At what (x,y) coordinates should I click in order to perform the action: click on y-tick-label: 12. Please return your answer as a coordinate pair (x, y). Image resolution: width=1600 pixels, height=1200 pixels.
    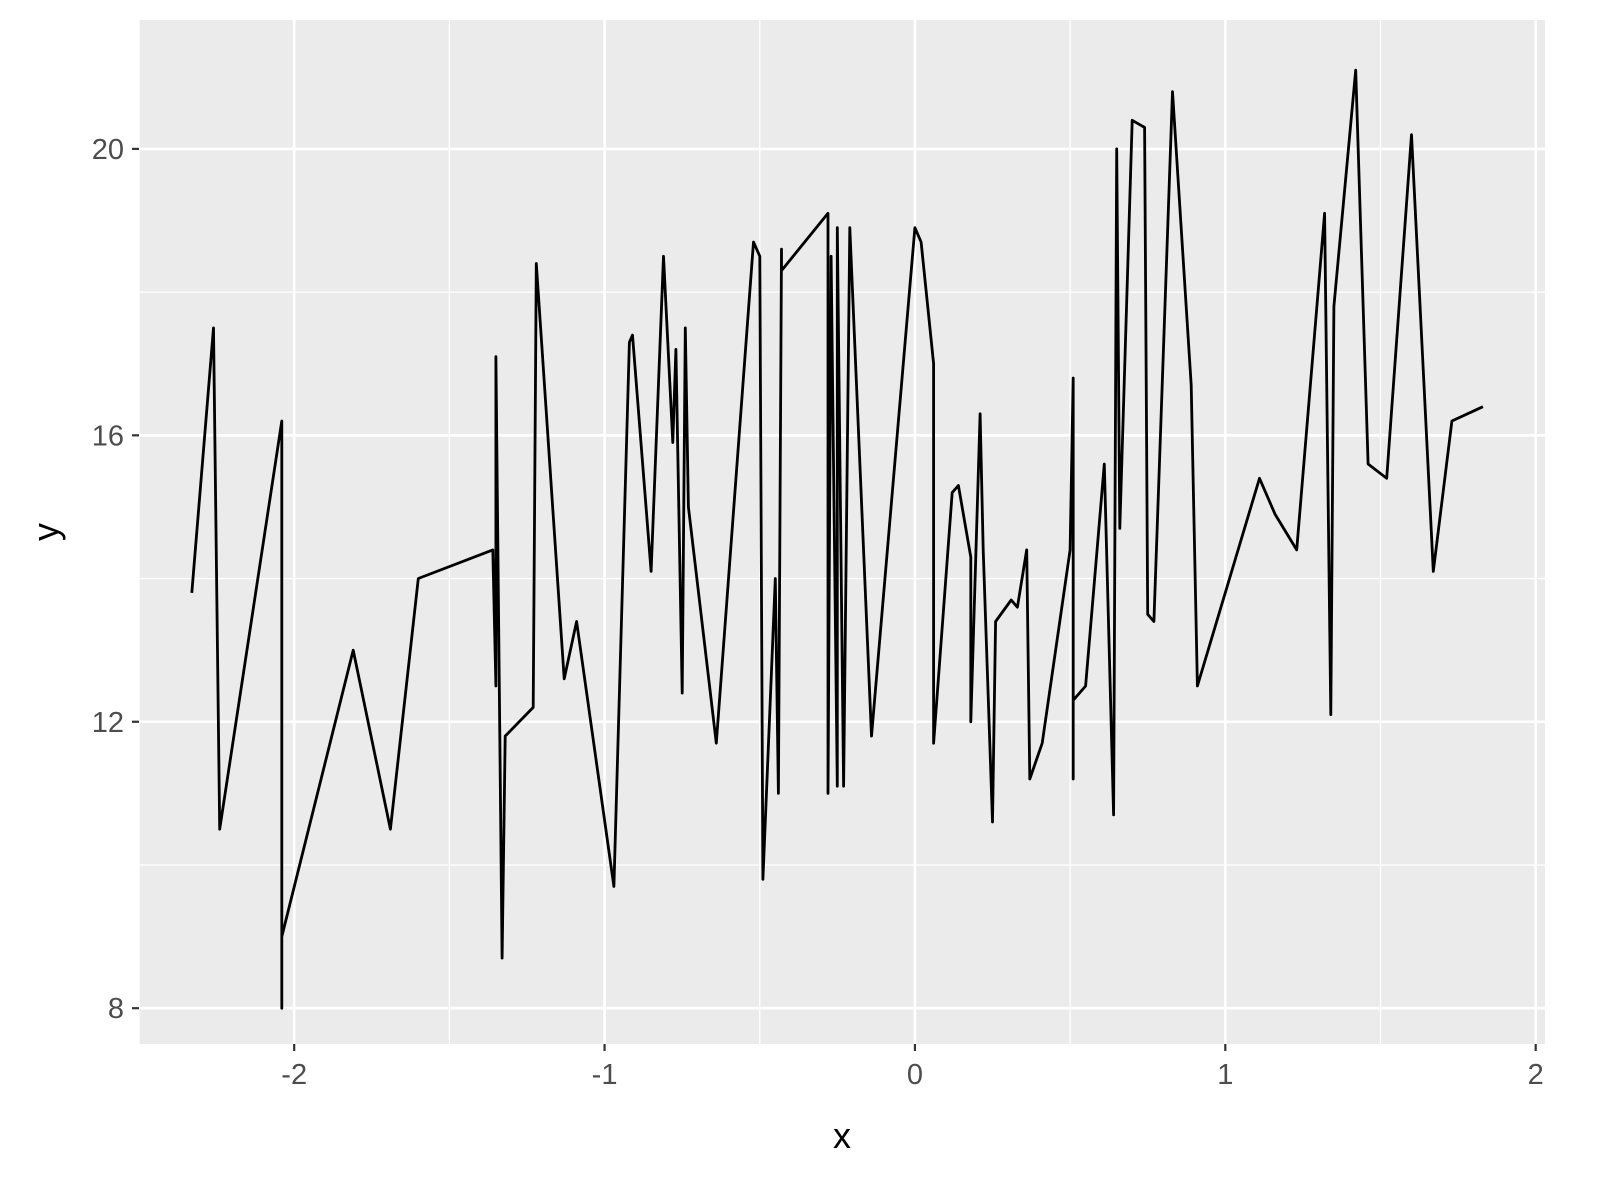
    Looking at the image, I should click on (108, 723).